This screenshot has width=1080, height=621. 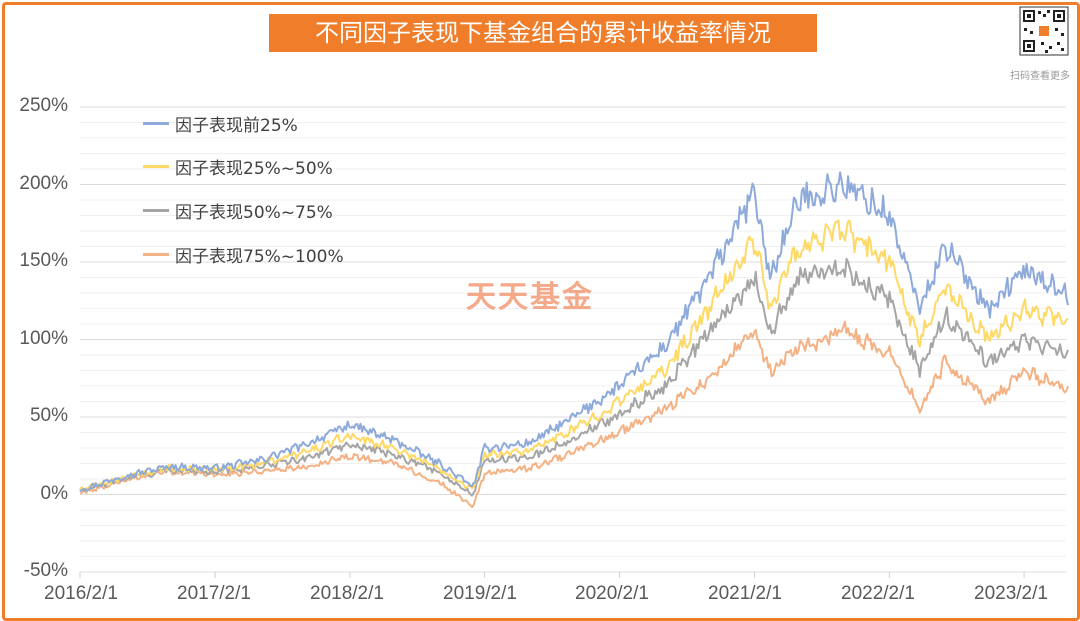 I want to click on chart-title: 不同因子表现下基金组合的累计收益率情况, so click(x=543, y=33).